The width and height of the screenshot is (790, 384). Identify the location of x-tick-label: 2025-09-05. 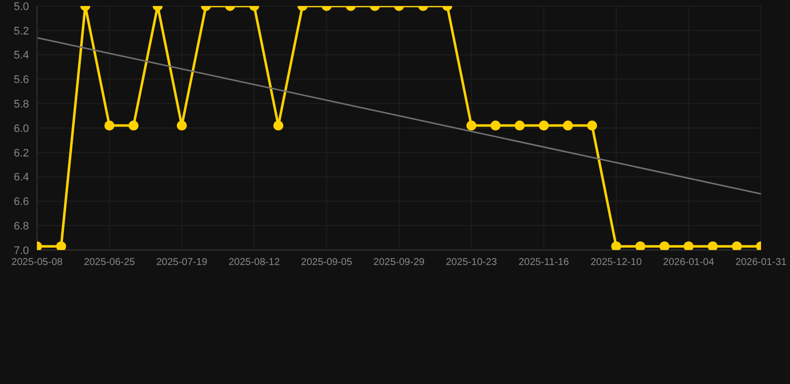
(327, 262).